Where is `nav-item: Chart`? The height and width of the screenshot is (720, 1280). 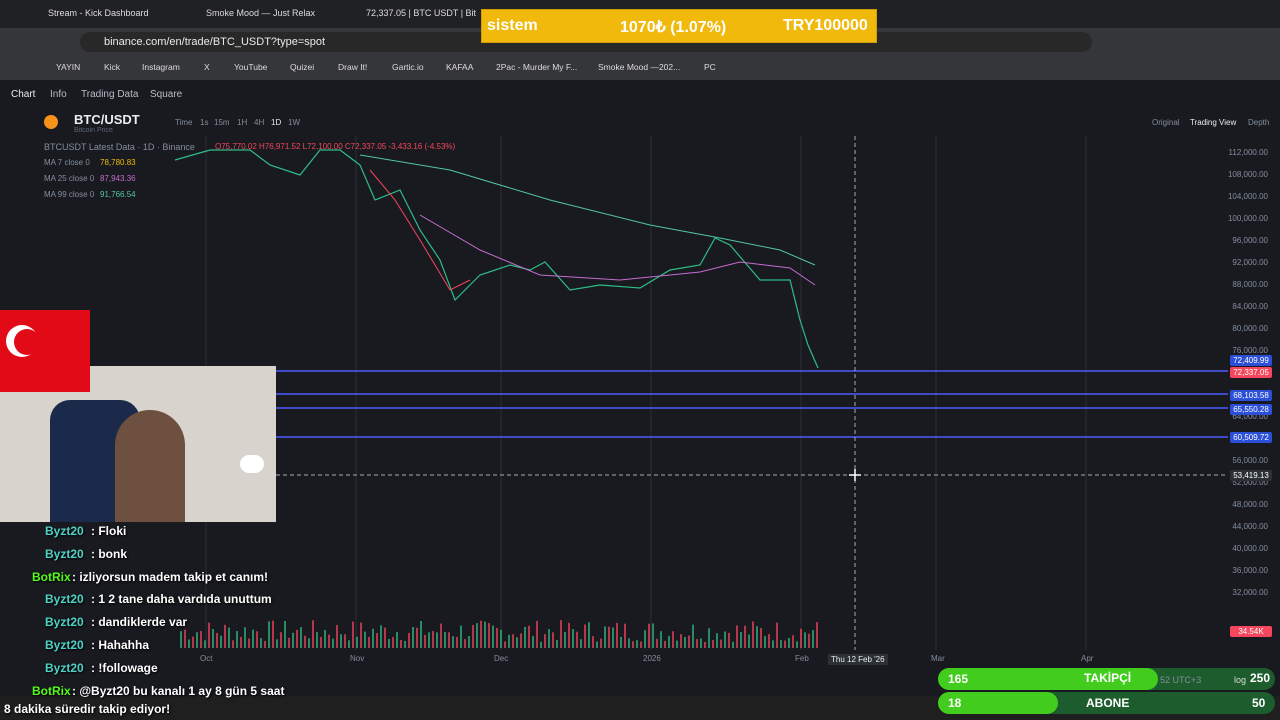 nav-item: Chart is located at coordinates (23, 94).